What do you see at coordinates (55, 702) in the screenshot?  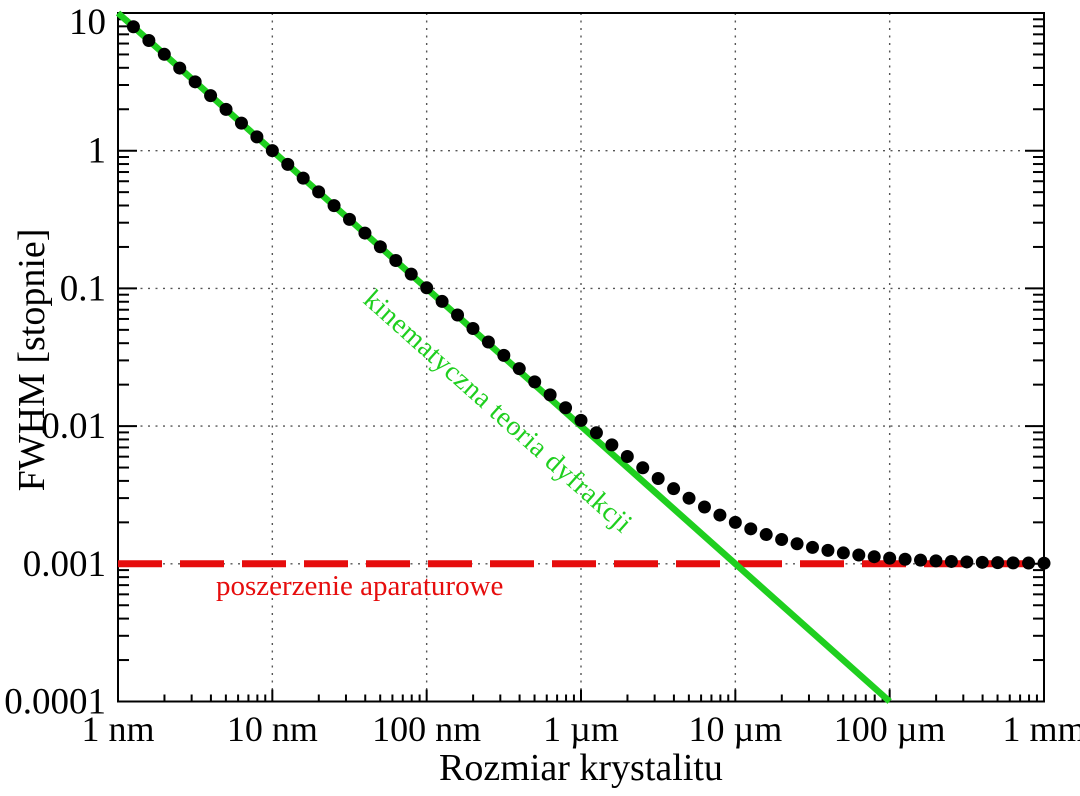 I see `y-tick-label: 0.0001` at bounding box center [55, 702].